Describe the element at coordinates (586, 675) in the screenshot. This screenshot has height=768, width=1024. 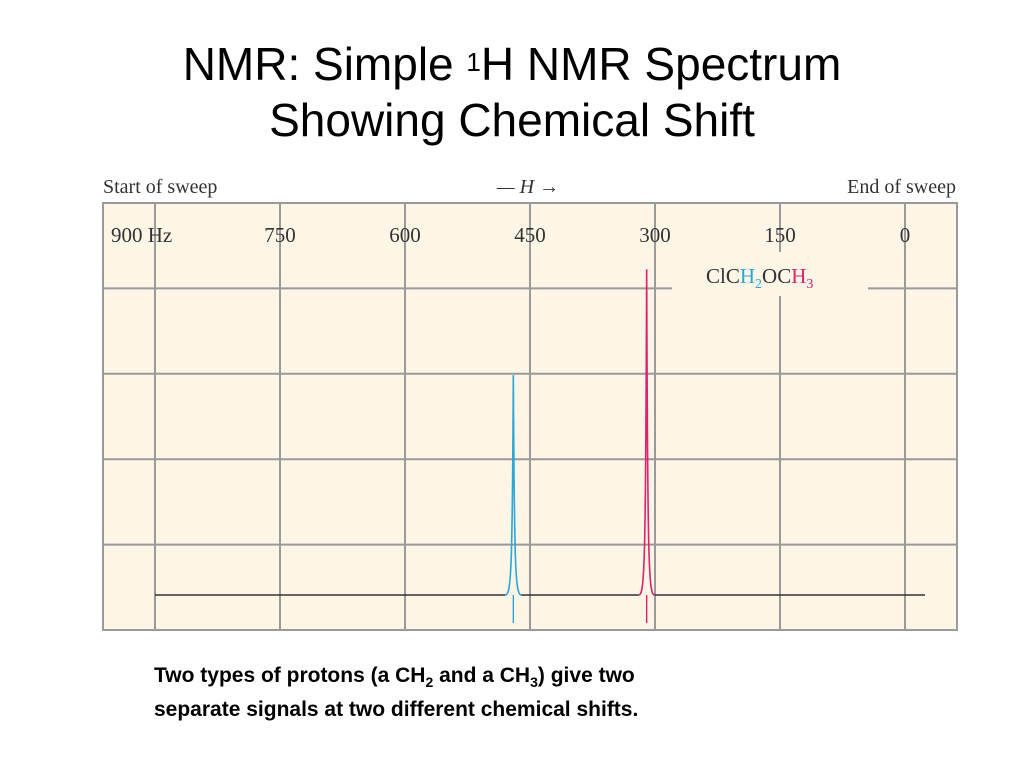
I see `caption-text-3: ) give two` at that location.